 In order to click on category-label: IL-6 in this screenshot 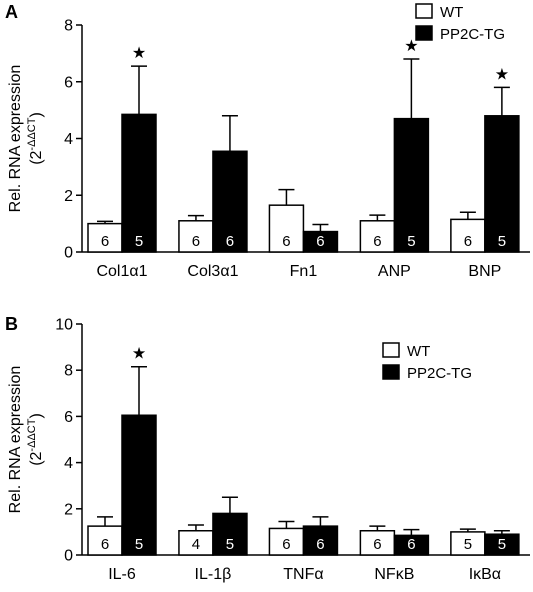, I will do `click(122, 574)`.